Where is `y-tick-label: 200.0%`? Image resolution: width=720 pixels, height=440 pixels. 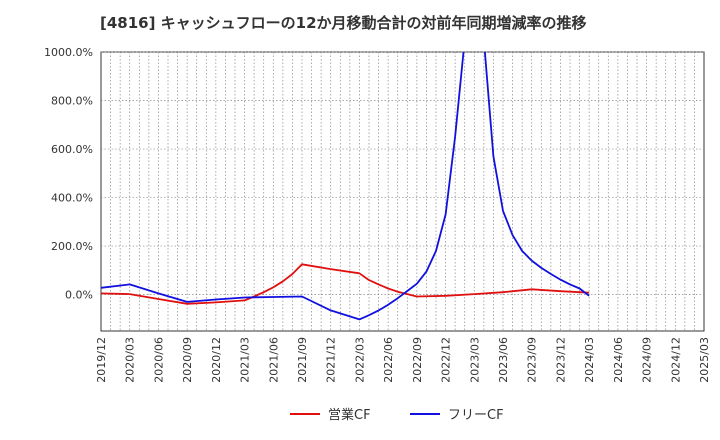 y-tick-label: 200.0% is located at coordinates (72, 246).